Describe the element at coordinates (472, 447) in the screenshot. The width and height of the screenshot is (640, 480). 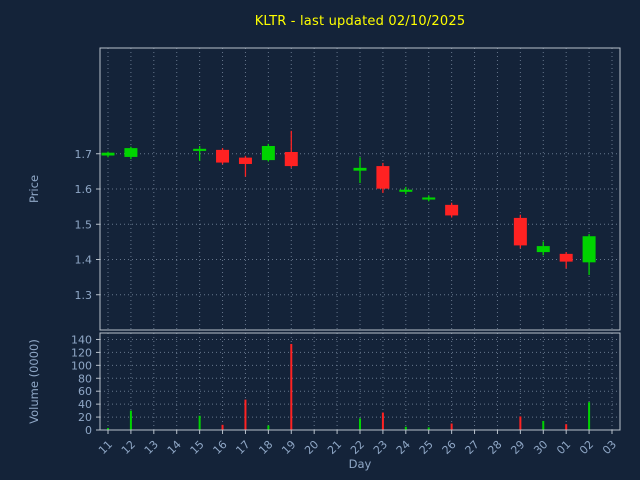
I see `day-tick-label: 27` at that location.